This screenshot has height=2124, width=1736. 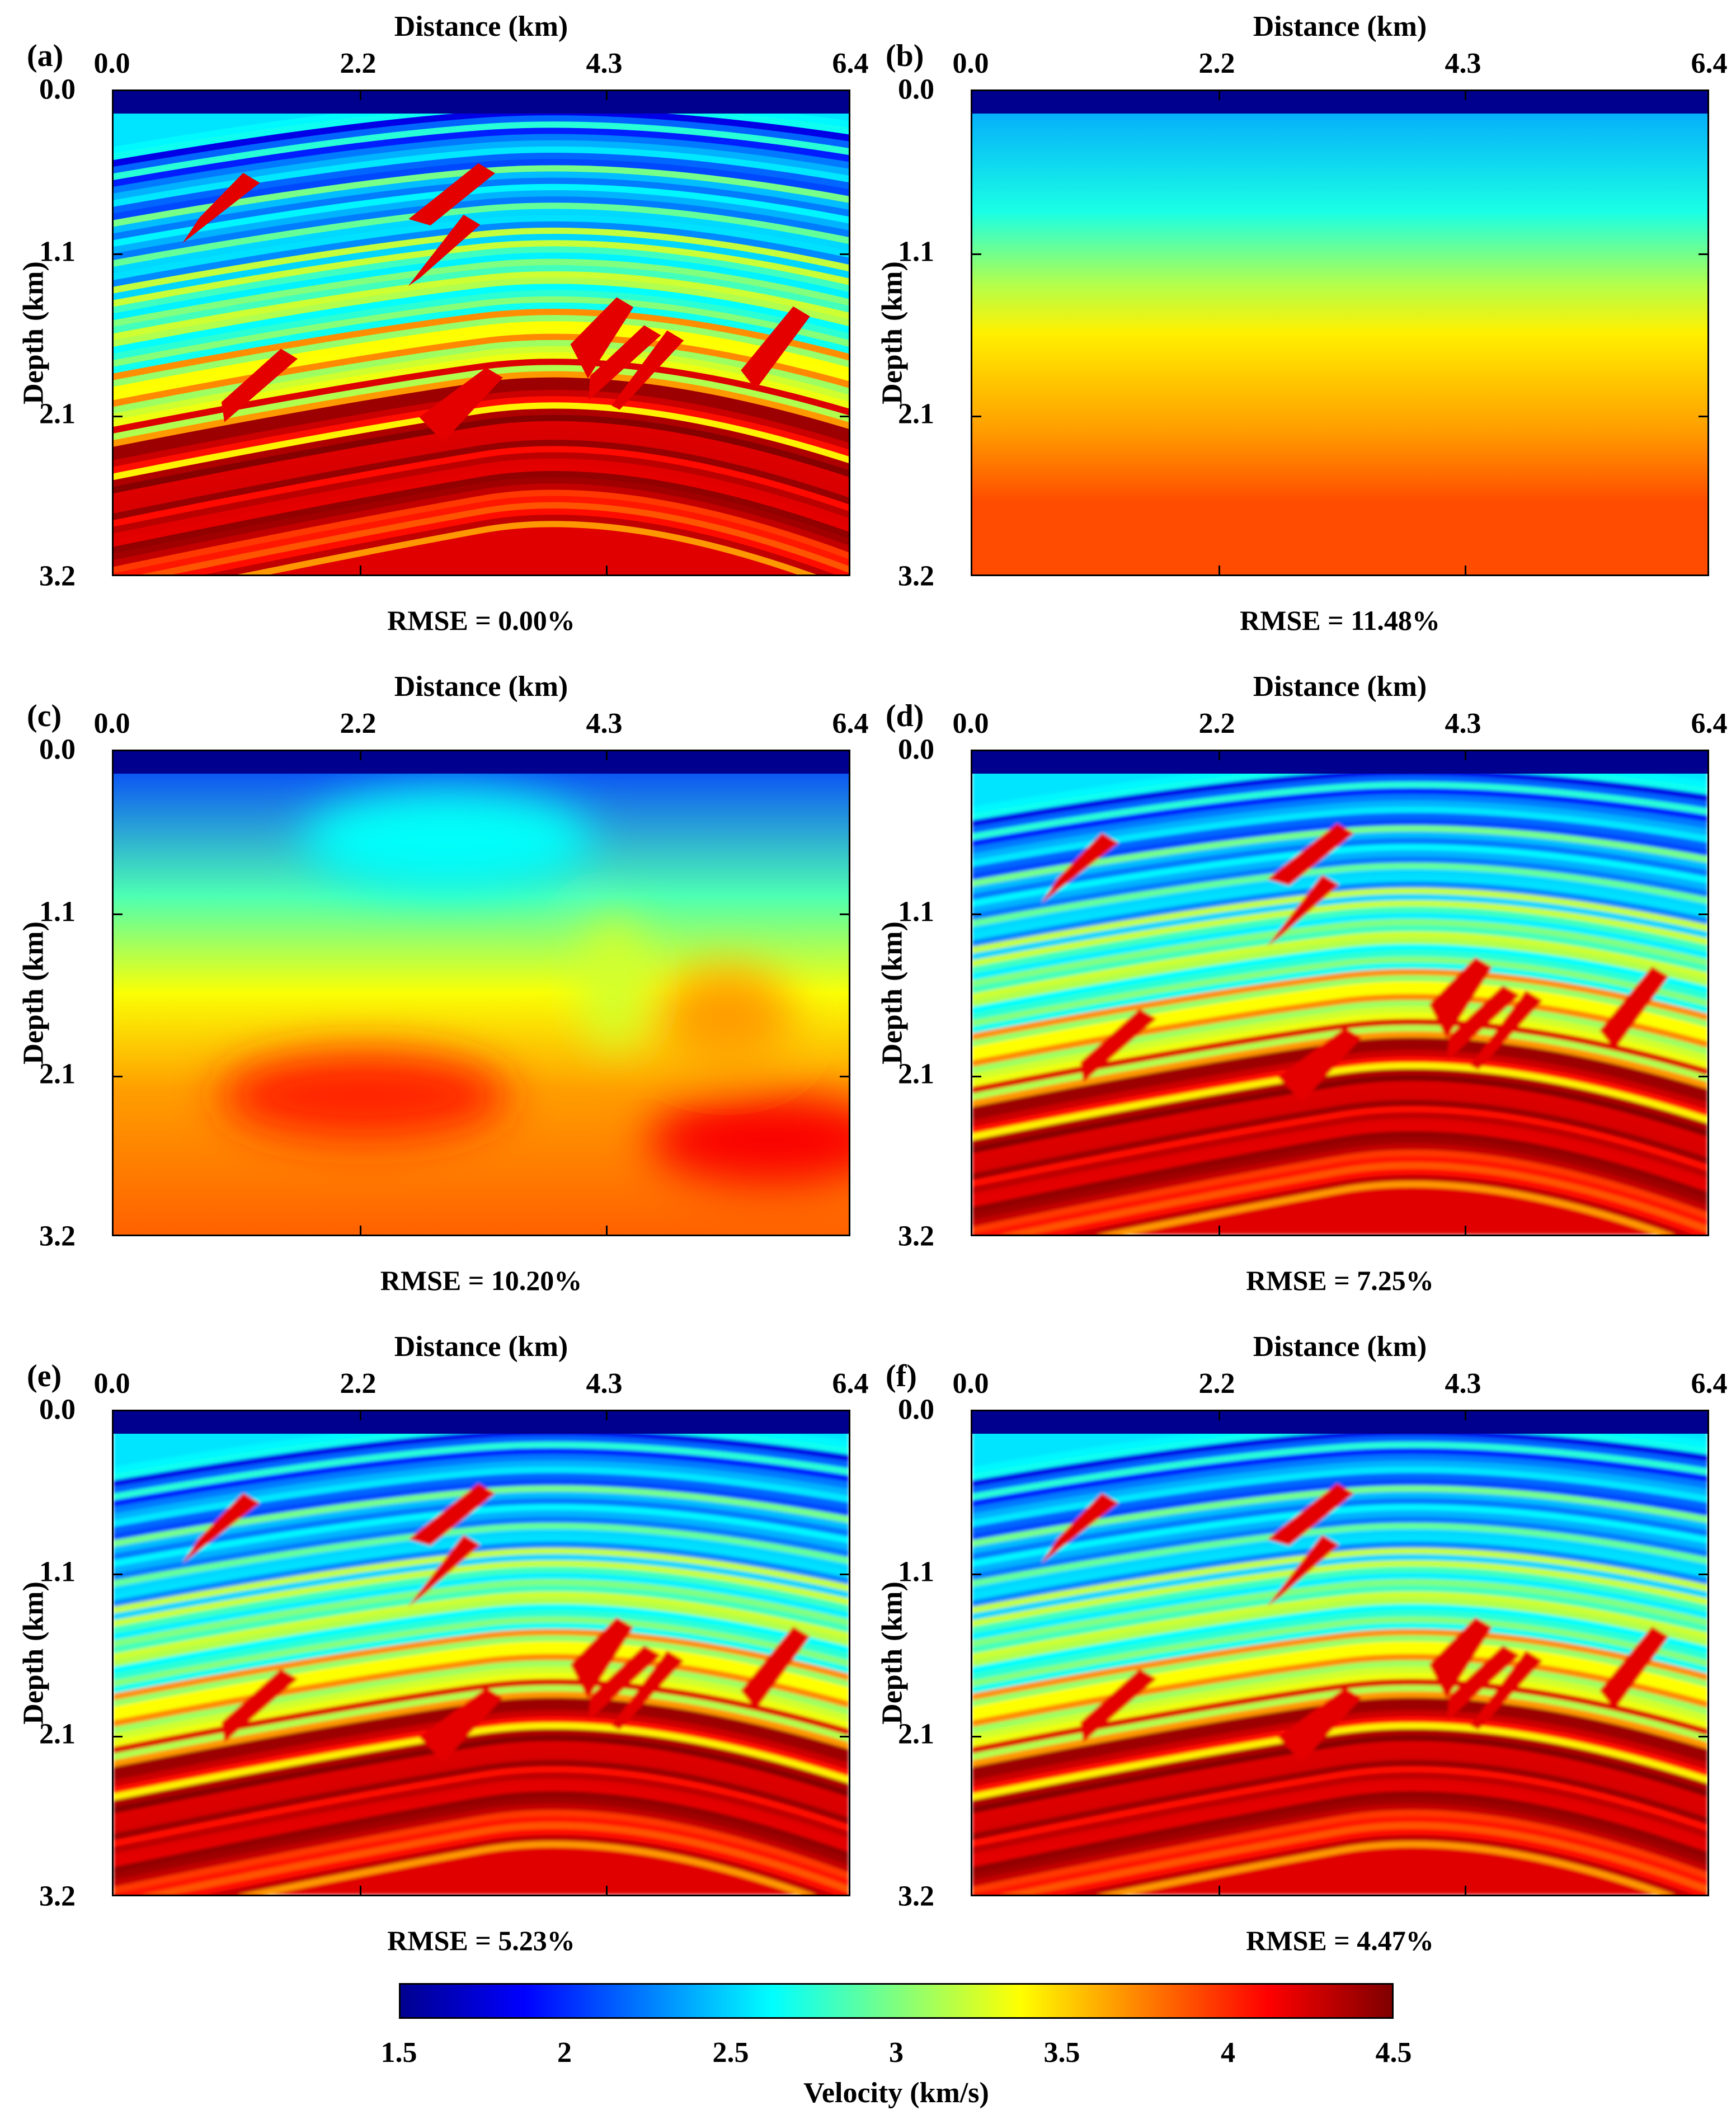 I want to click on panel-label: (d), so click(x=905, y=716).